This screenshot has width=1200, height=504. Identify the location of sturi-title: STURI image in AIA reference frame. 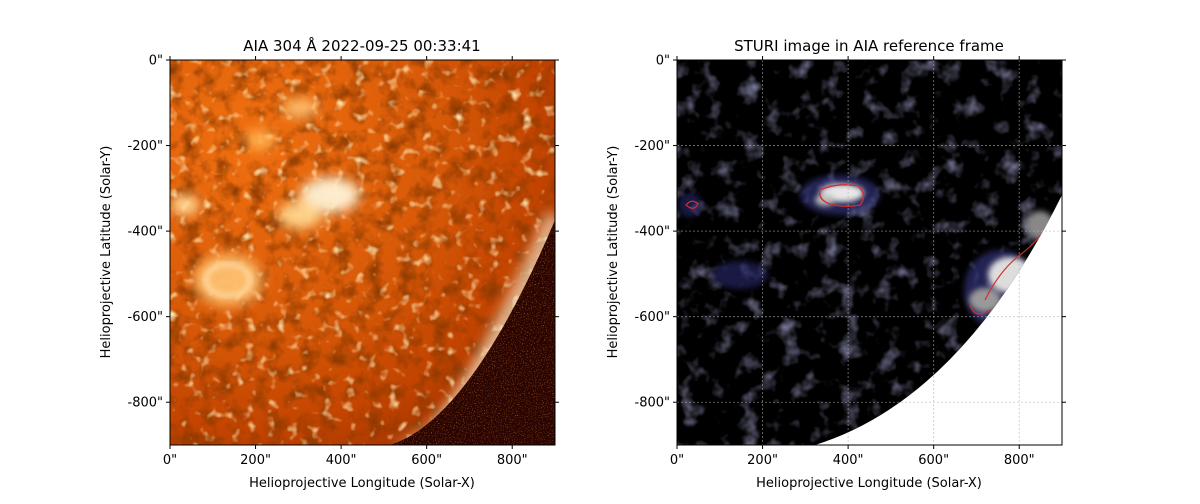
(869, 46).